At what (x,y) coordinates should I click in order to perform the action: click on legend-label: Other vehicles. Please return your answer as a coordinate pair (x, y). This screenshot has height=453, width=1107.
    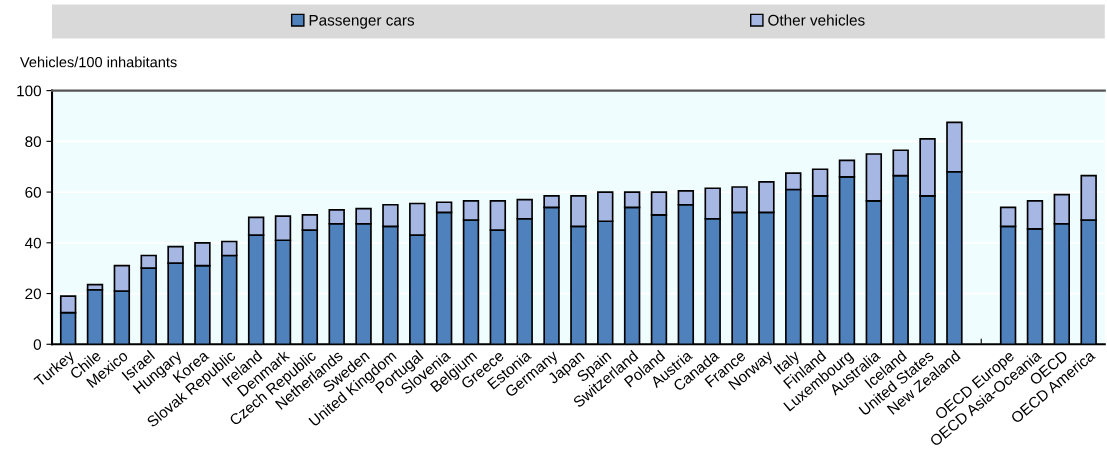
    Looking at the image, I should click on (816, 20).